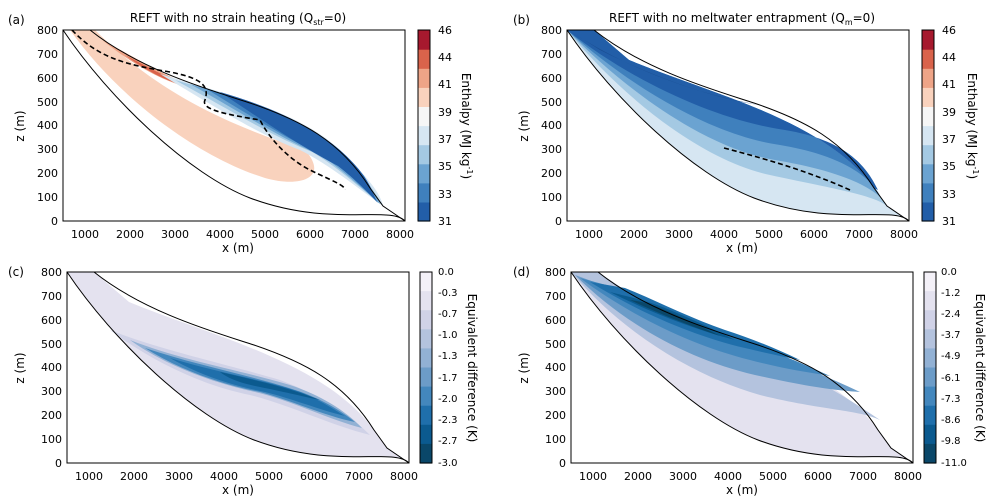 This screenshot has height=498, width=988. Describe the element at coordinates (51, 439) in the screenshot. I see `y-tick-label: 100` at that location.